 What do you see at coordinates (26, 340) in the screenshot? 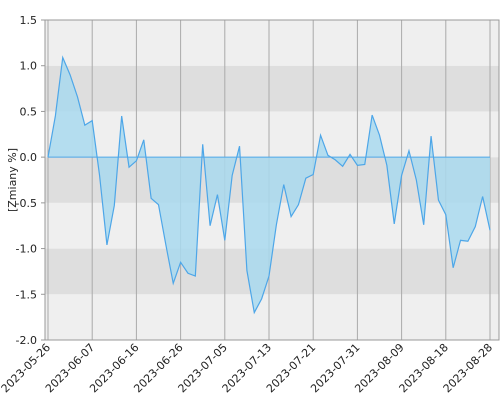
I see `y-tick-label: -2.0` at bounding box center [26, 340].